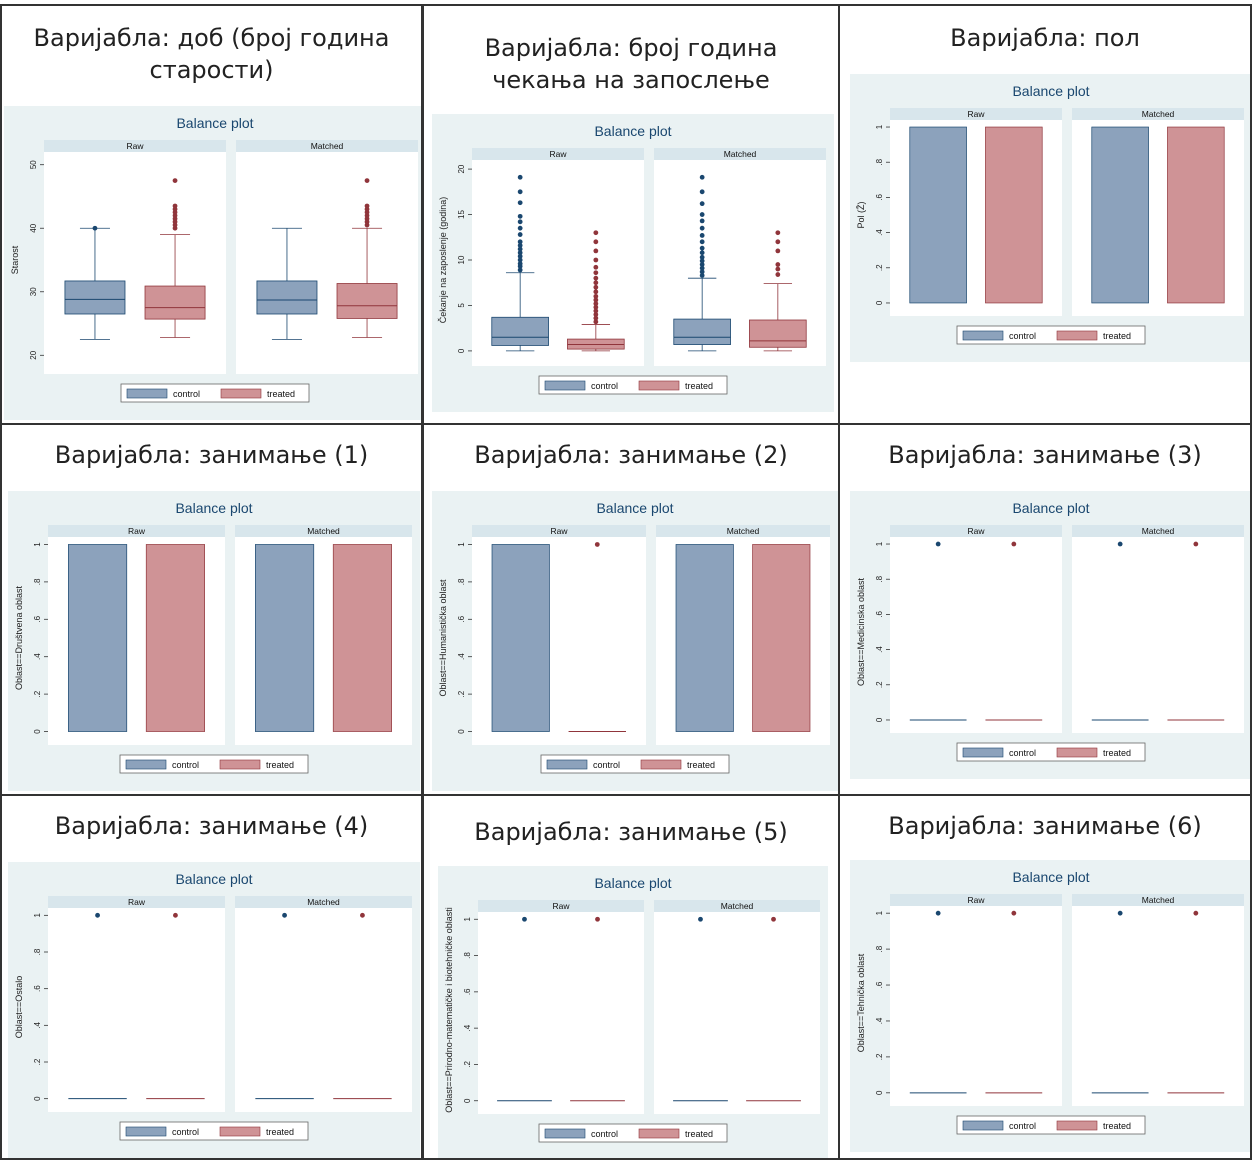 The height and width of the screenshot is (1160, 1252). I want to click on y-axis-label: Pol (Ž), so click(861, 214).